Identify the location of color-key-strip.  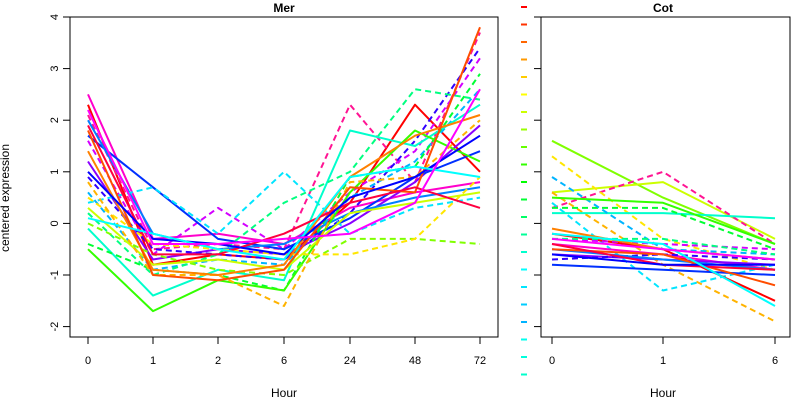
(524, 191).